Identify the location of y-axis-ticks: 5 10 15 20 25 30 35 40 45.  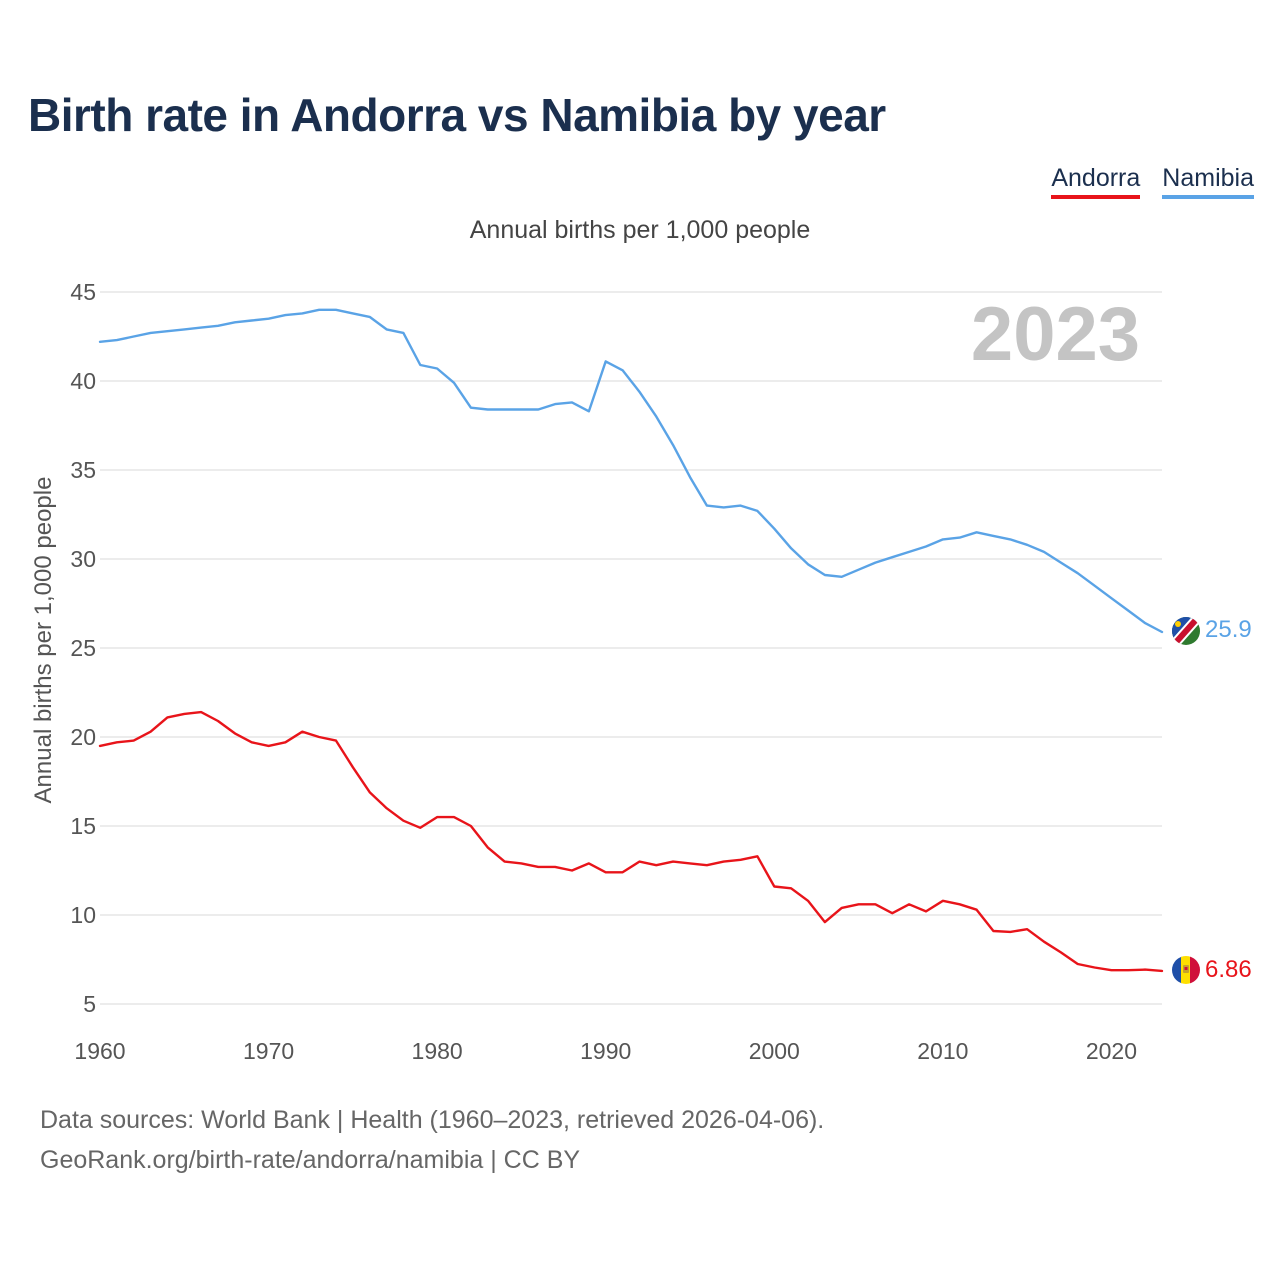
(83, 648).